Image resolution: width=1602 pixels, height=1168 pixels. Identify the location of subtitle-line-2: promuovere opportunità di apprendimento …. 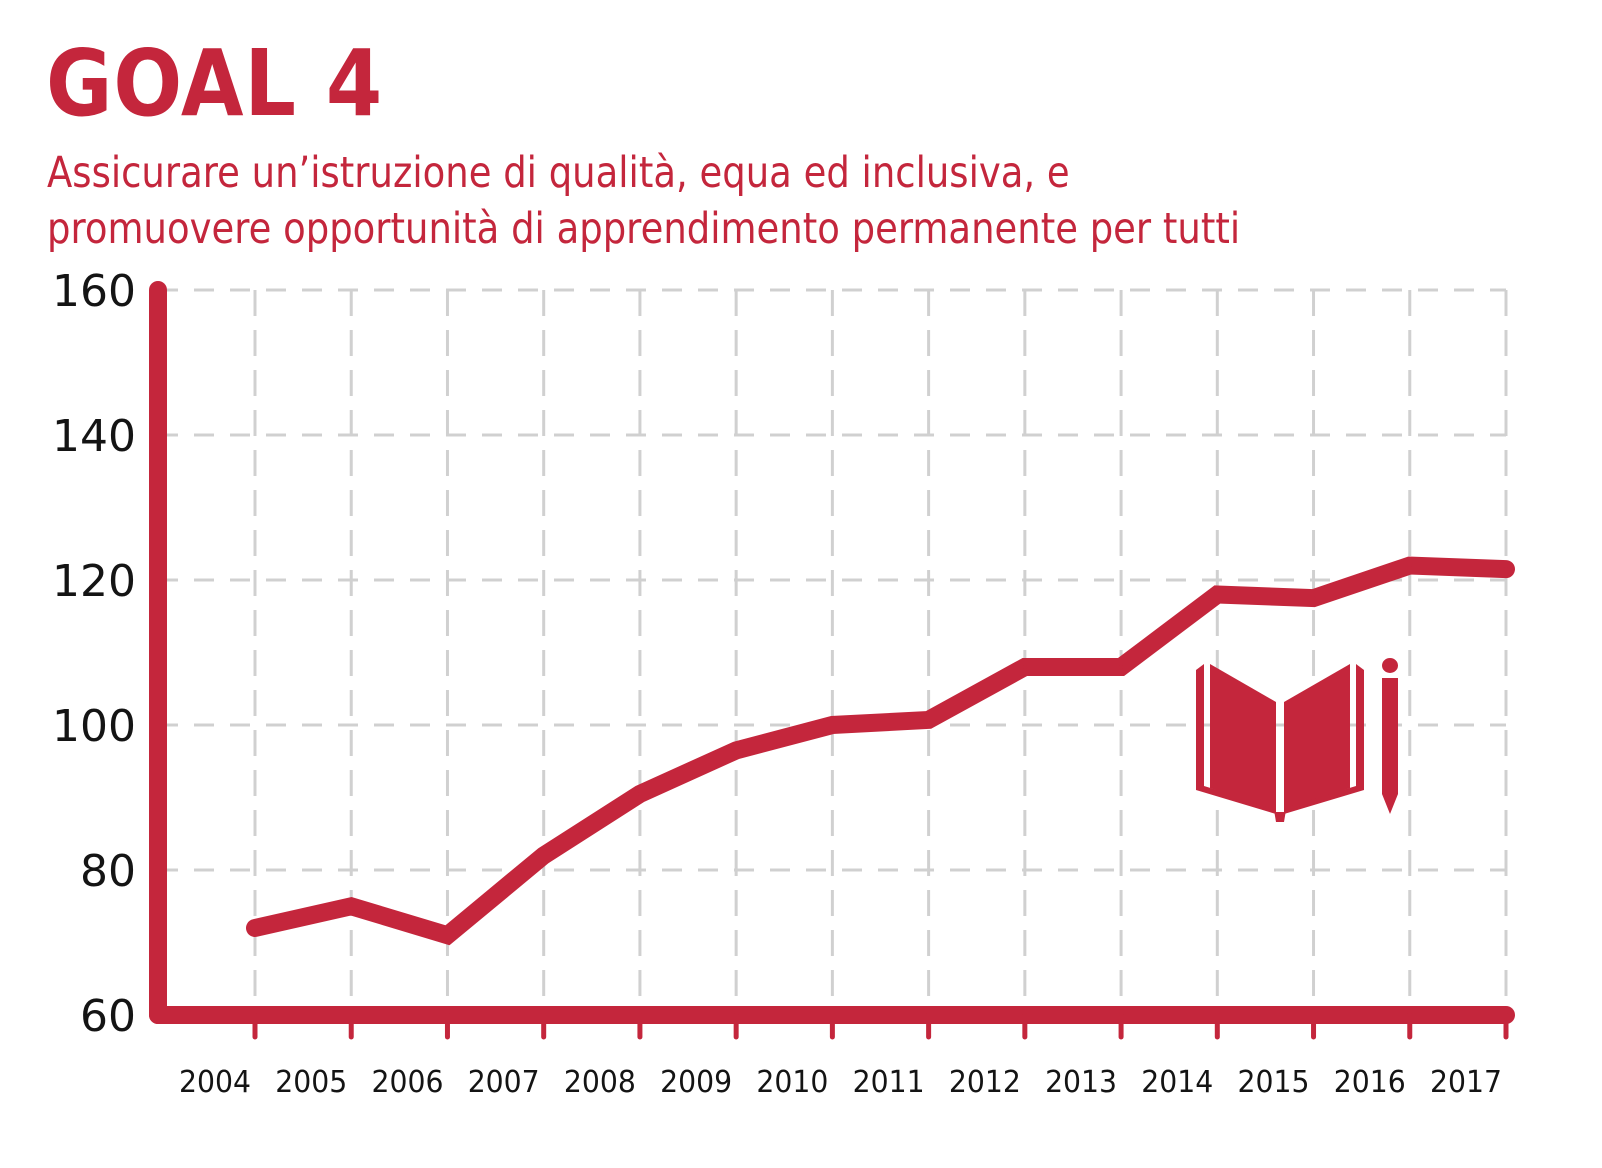
(644, 229).